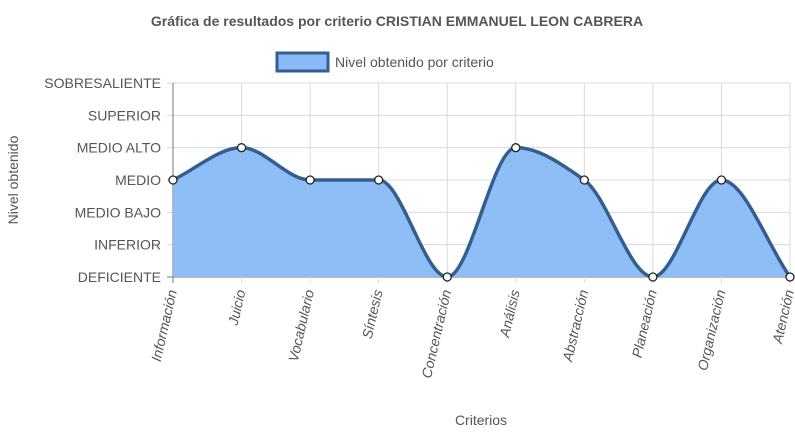 This screenshot has width=795, height=435. Describe the element at coordinates (237, 308) in the screenshot. I see `x-tick-label: Juicio` at that location.